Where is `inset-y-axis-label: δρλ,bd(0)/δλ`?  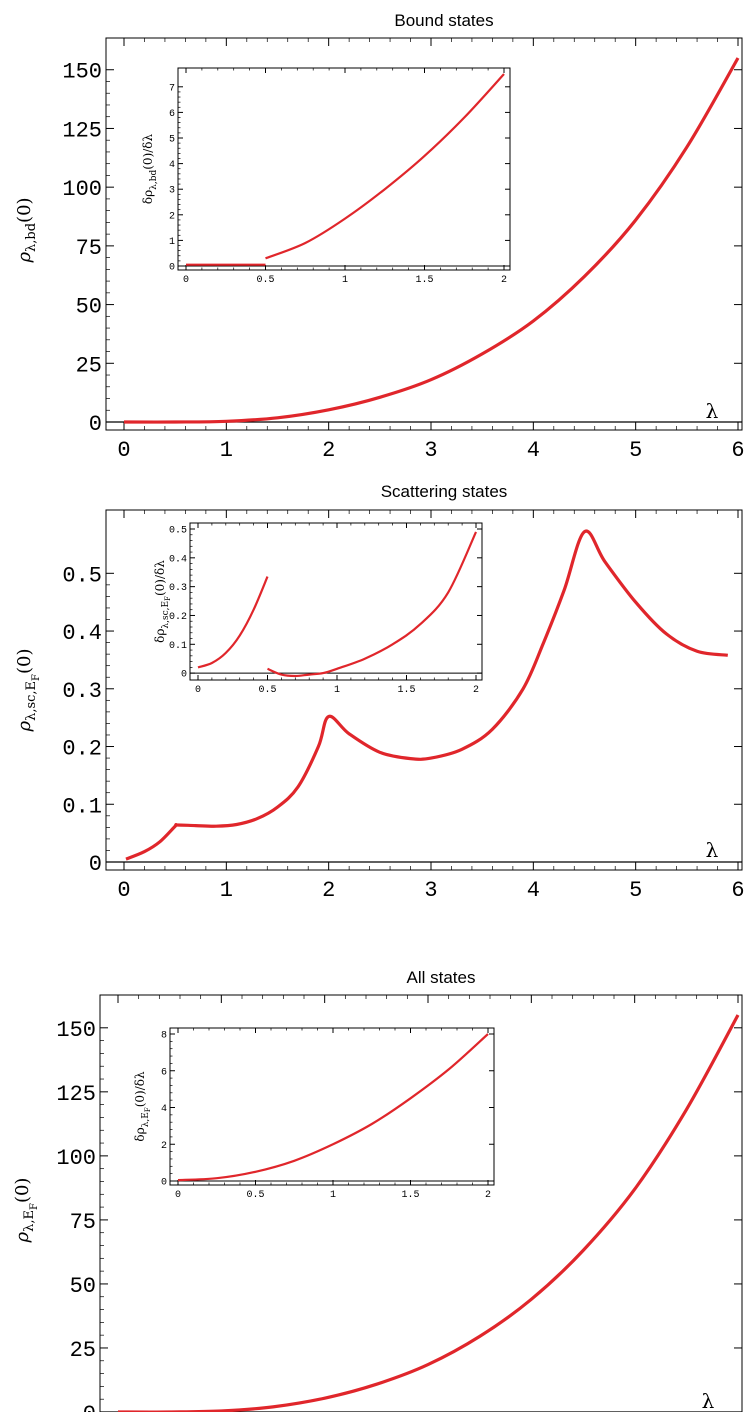
inset-y-axis-label: δρλ,bd(0)/δλ is located at coordinates (150, 168).